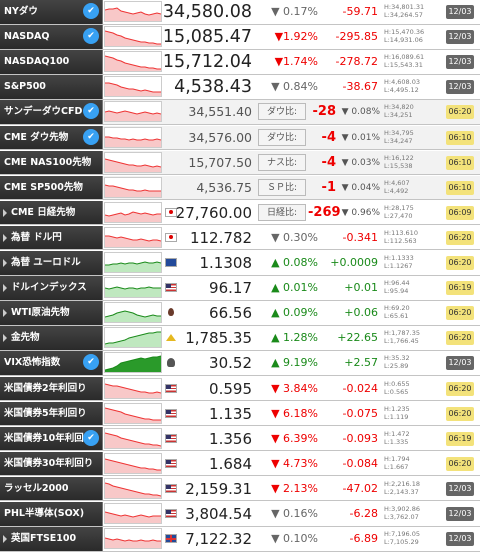  What do you see at coordinates (397, 182) in the screenshot?
I see `high-value: H:4,607` at bounding box center [397, 182].